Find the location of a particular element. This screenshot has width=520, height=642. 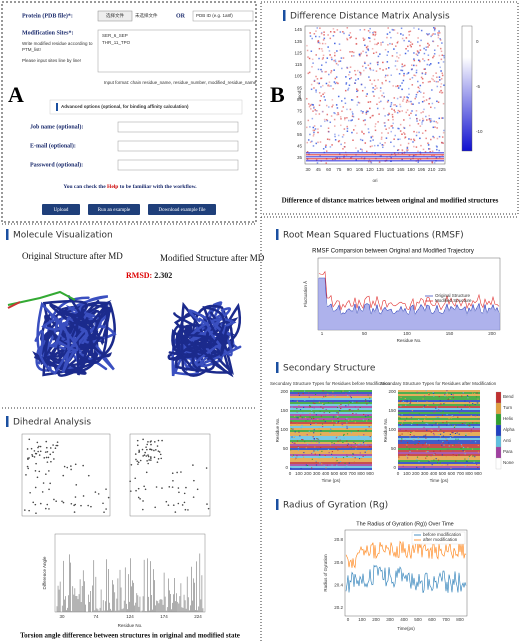

legend-label: Turn is located at coordinates (508, 407).